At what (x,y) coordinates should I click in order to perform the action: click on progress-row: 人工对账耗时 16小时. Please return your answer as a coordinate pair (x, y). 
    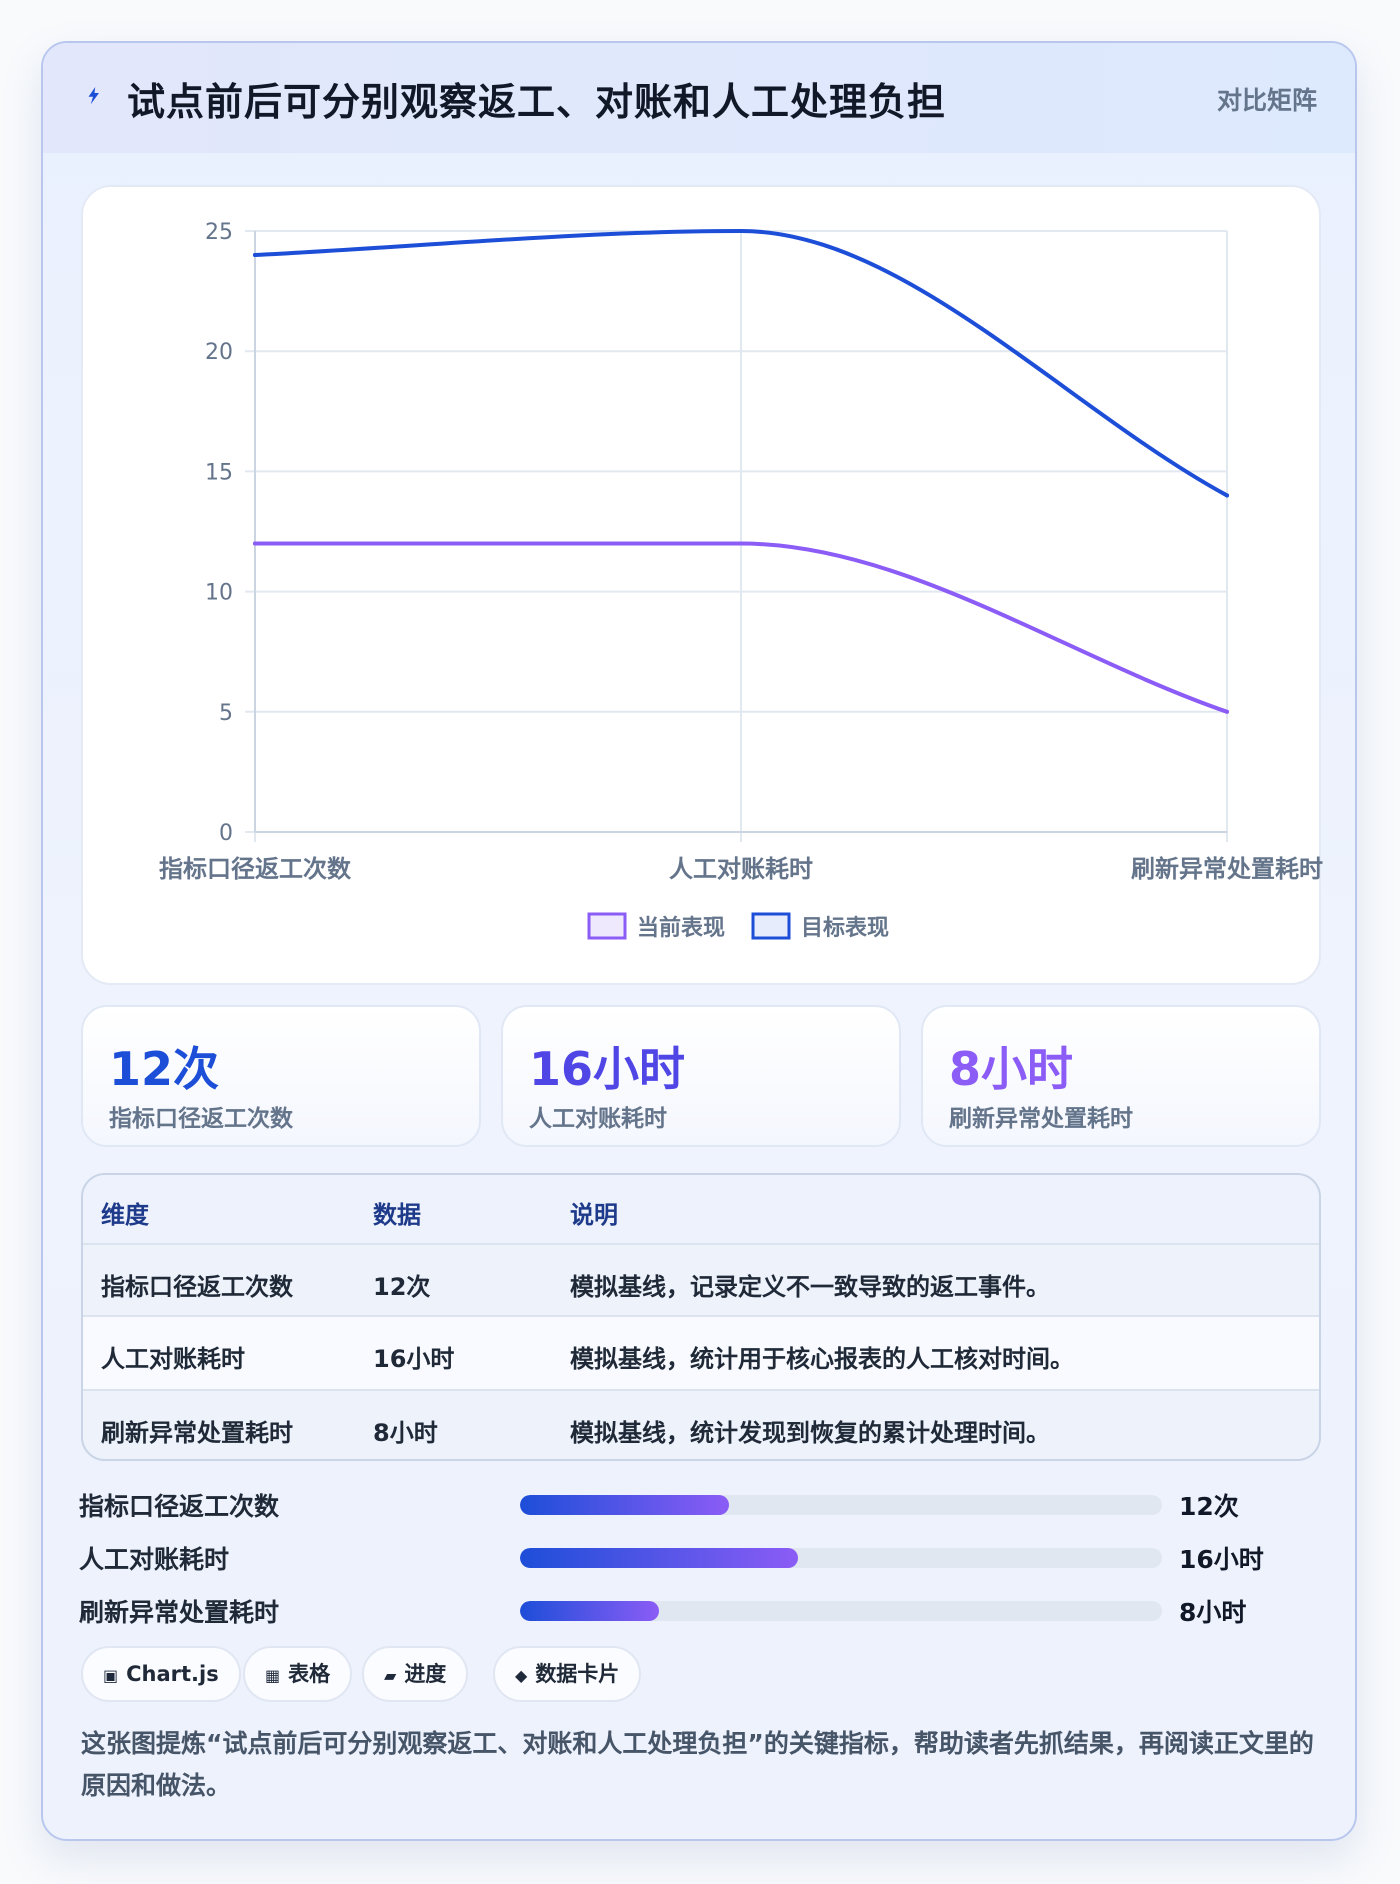
    Looking at the image, I should click on (704, 1558).